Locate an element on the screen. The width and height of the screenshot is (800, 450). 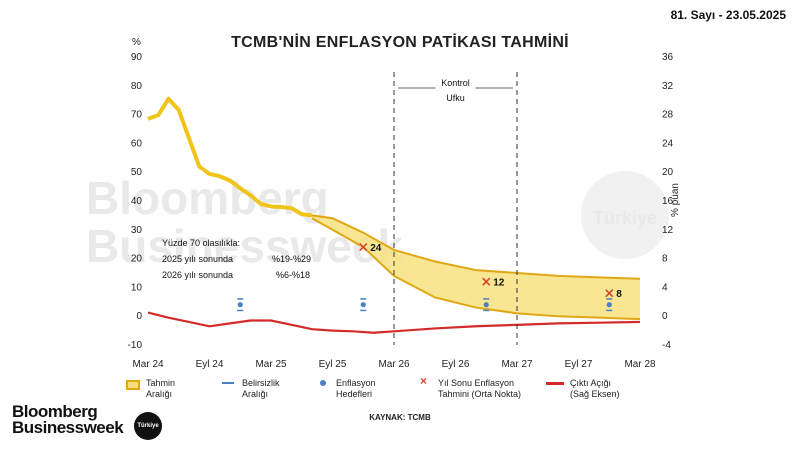
watermark-badge is located at coordinates (625, 215).